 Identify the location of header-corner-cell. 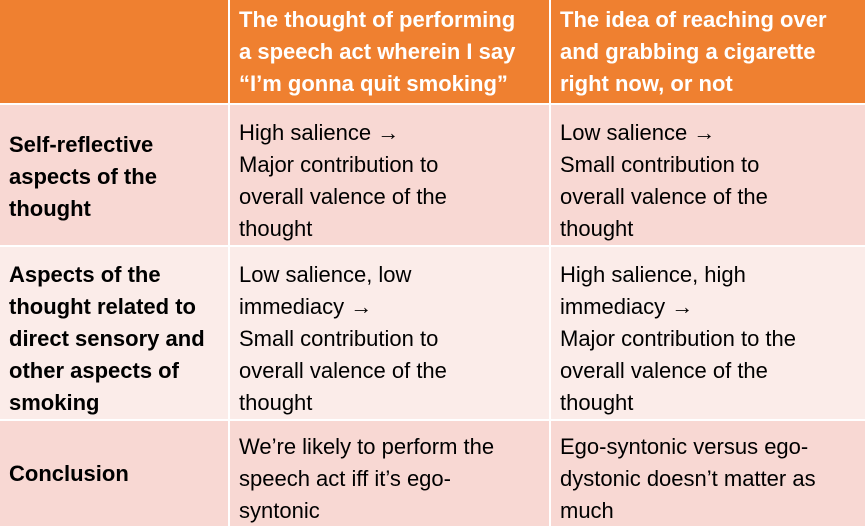
(115, 52).